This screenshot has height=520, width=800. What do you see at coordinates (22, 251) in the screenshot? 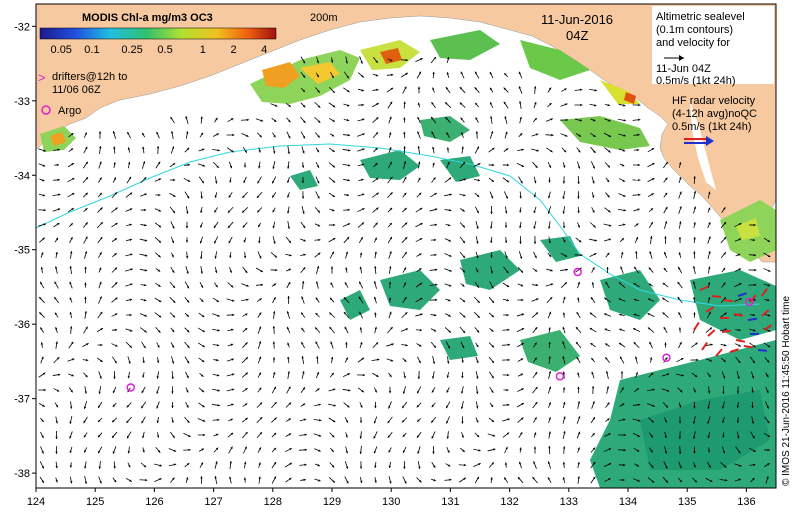
I see `lat-tick-label: -35` at bounding box center [22, 251].